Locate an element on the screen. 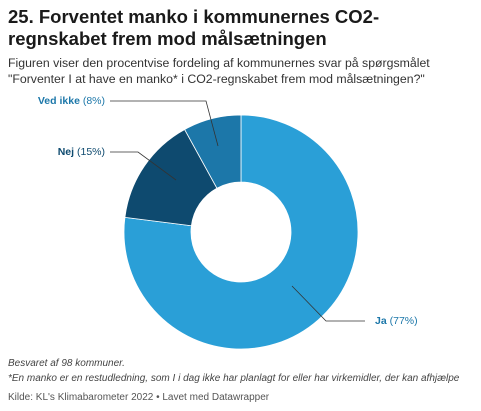  label-name: Ved ikke is located at coordinates (59, 101).